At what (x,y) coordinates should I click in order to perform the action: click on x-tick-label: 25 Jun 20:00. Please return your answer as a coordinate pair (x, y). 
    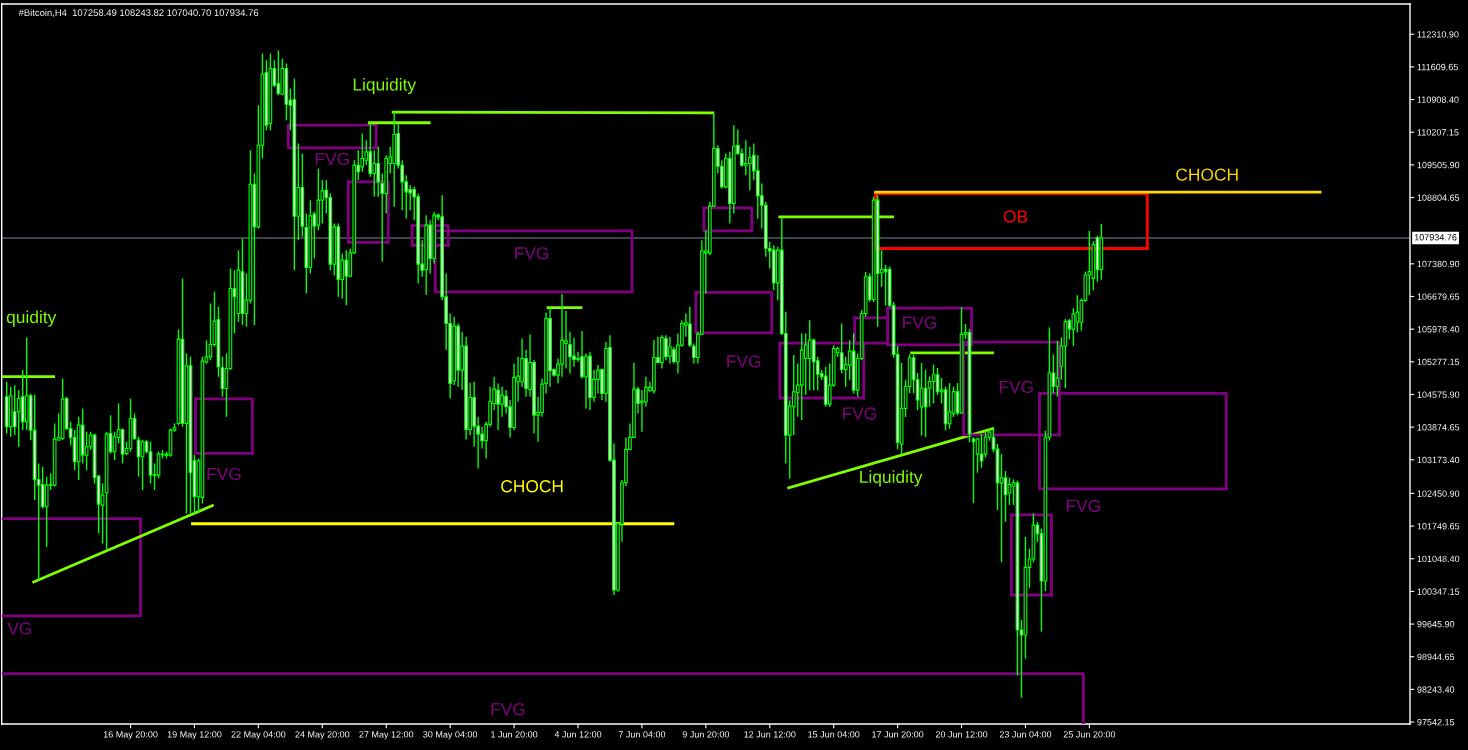
    Looking at the image, I should click on (1089, 734).